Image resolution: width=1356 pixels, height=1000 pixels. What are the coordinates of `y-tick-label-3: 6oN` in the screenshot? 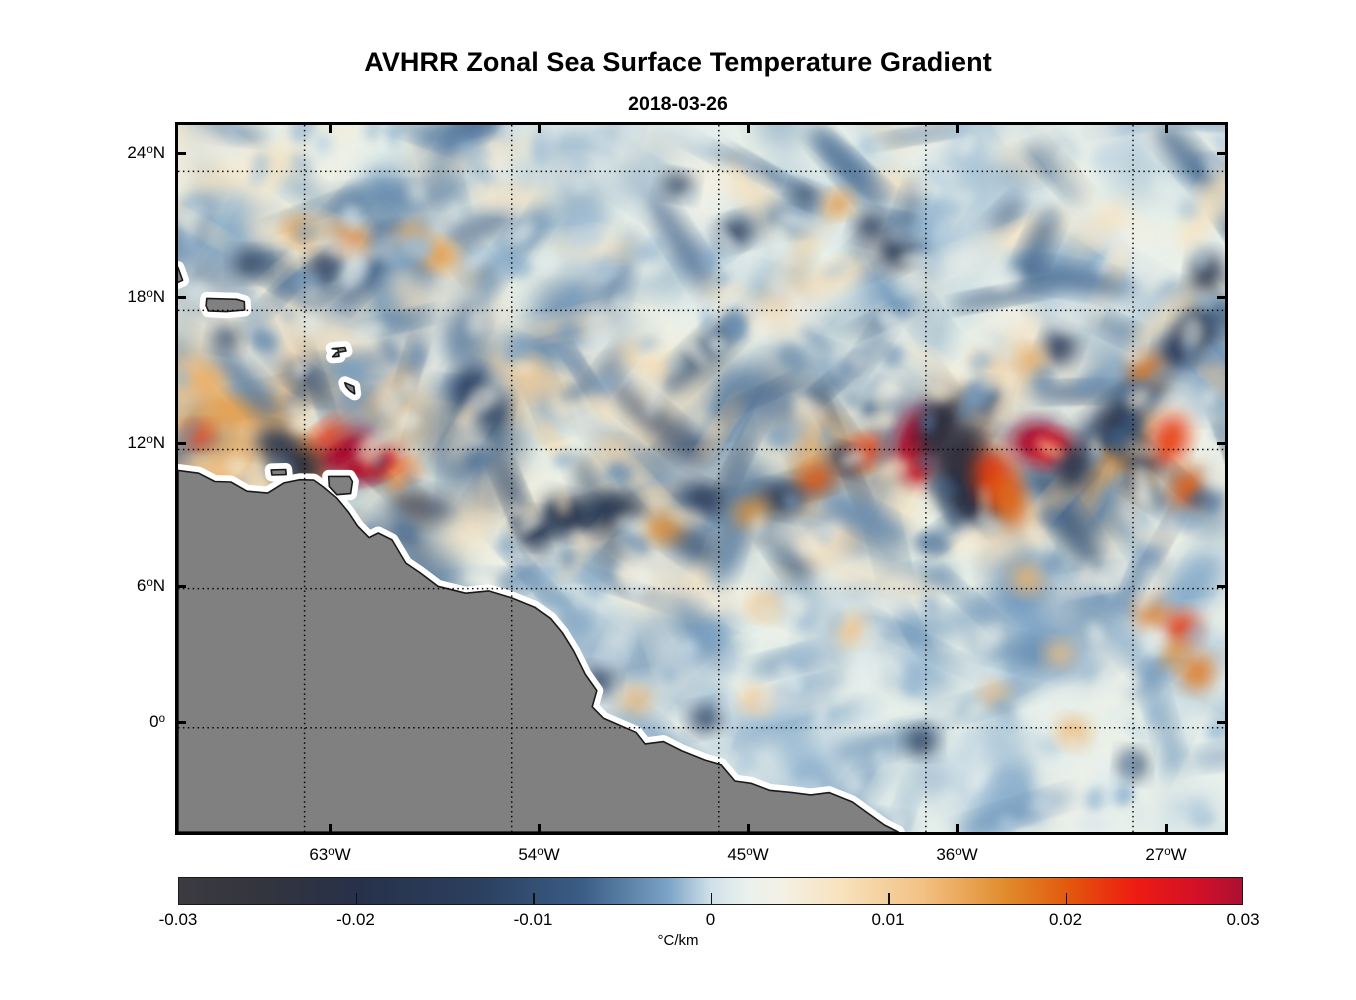 It's located at (150, 585).